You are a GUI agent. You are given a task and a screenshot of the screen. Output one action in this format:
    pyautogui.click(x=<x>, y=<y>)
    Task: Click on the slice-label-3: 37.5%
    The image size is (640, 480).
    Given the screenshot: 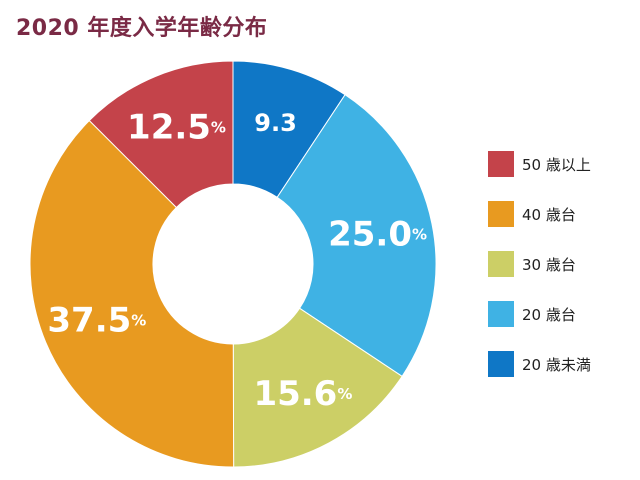 What is the action you would take?
    pyautogui.click(x=96, y=321)
    